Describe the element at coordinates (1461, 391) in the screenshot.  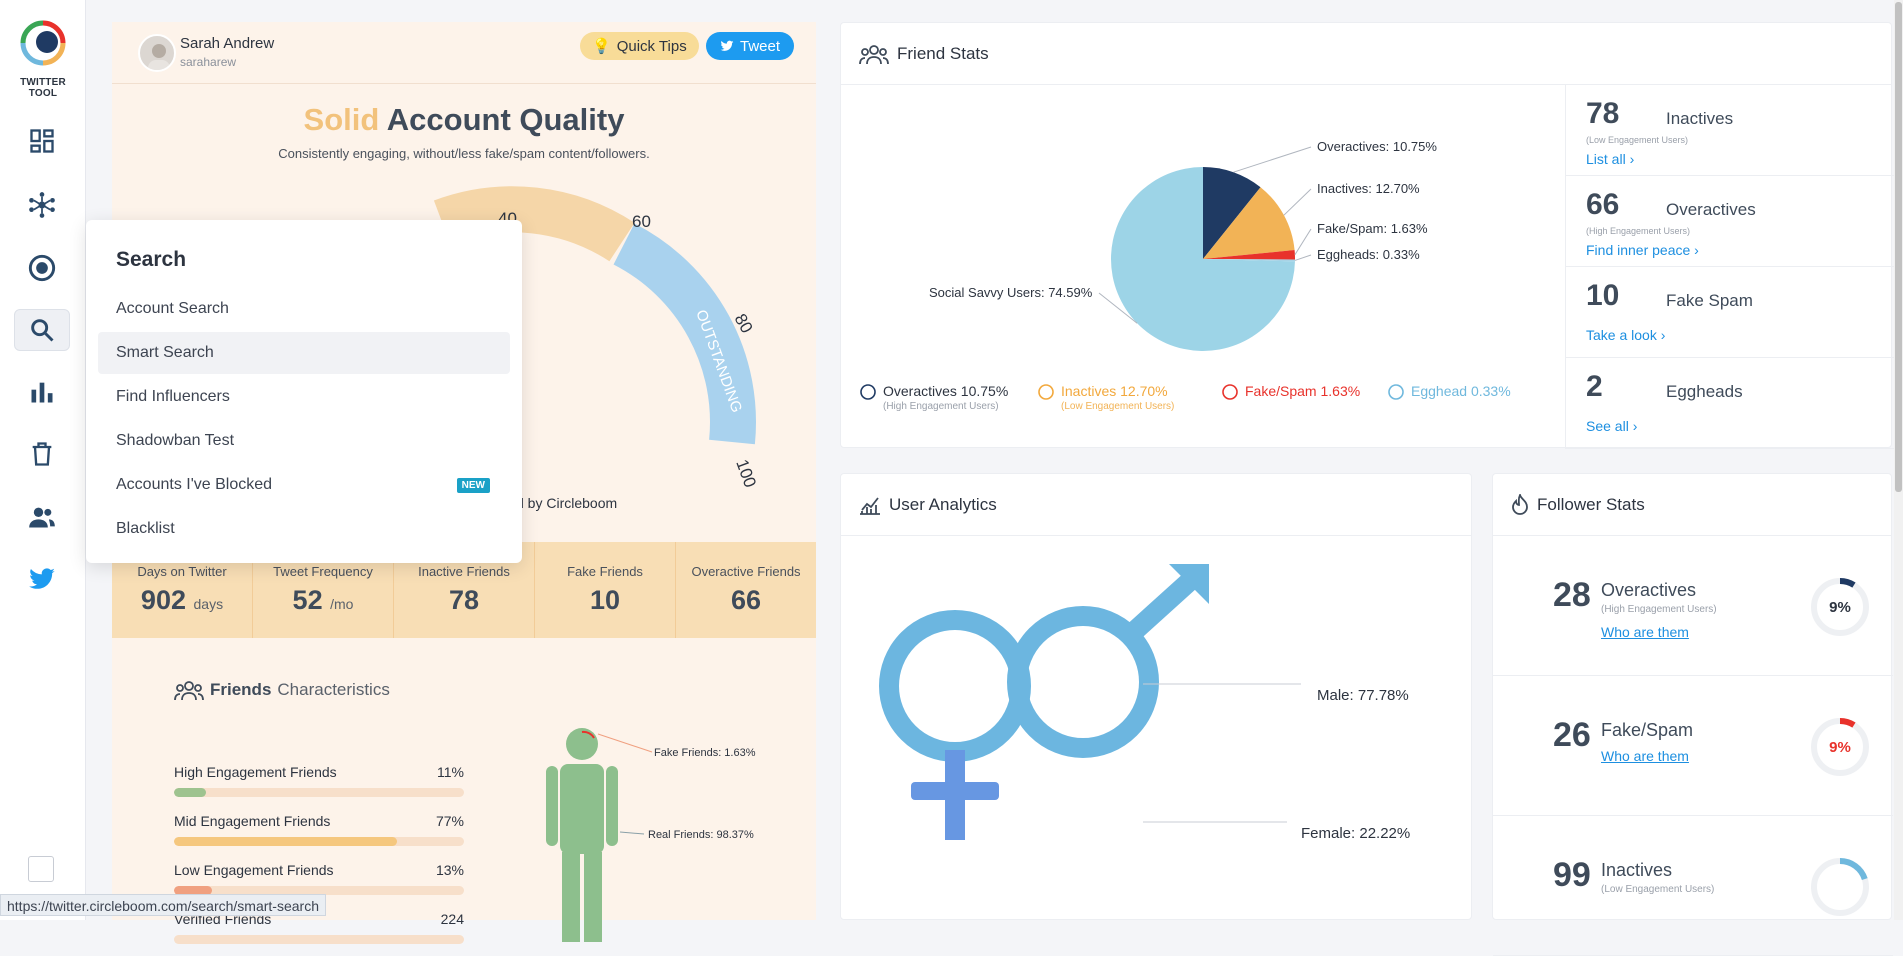
I see `legend-label: Egghead 0.33%` at that location.